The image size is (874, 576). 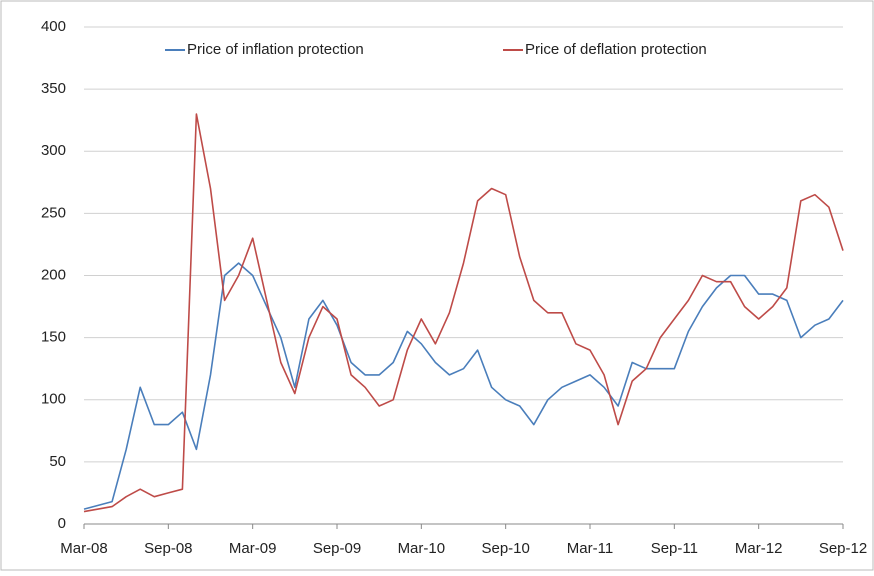 What do you see at coordinates (57, 461) in the screenshot?
I see `y-tick-label: 50` at bounding box center [57, 461].